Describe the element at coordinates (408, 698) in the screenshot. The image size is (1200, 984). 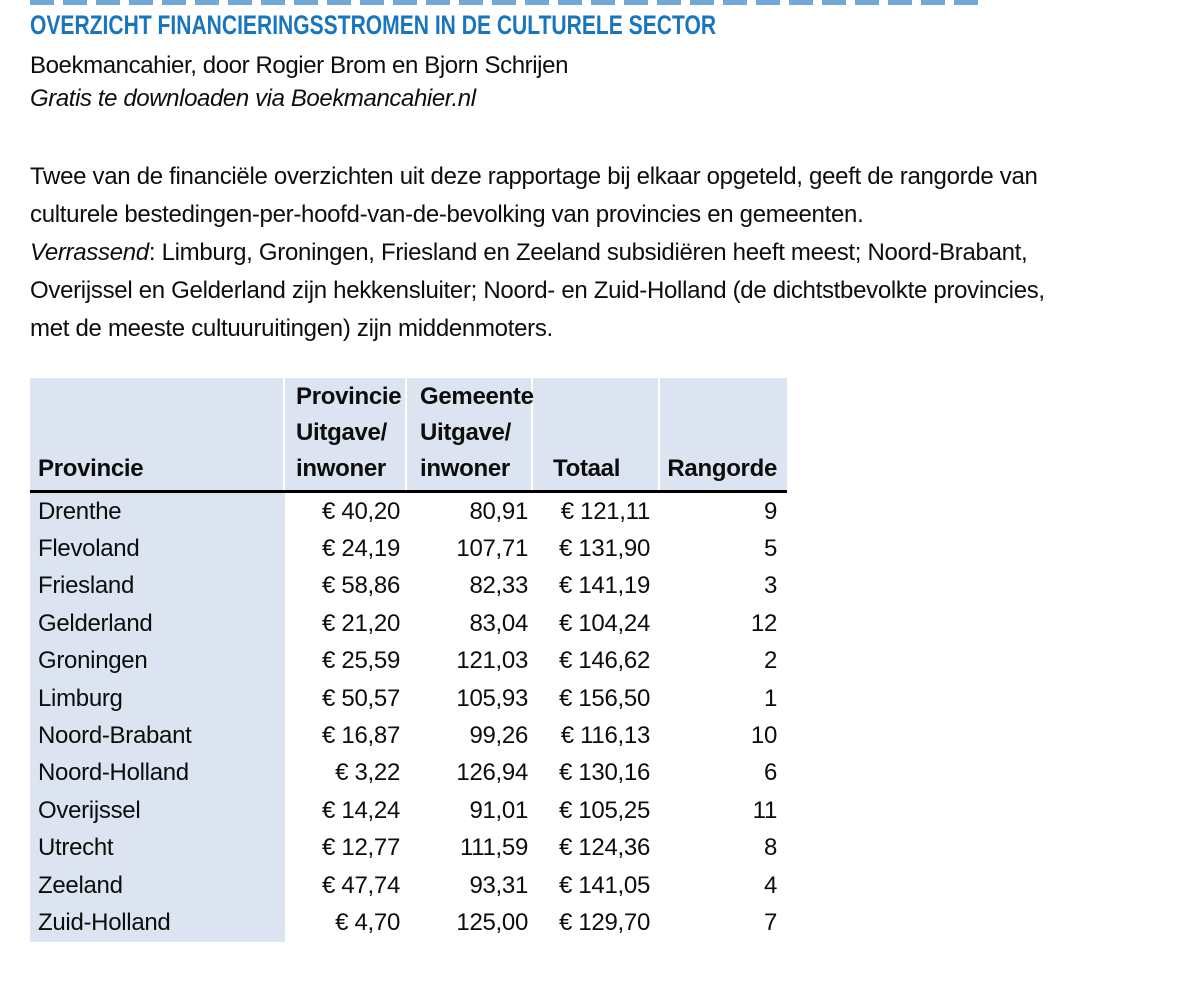
I see `table-row: Limburg € 50,57 105,93 € 156,50 1` at that location.